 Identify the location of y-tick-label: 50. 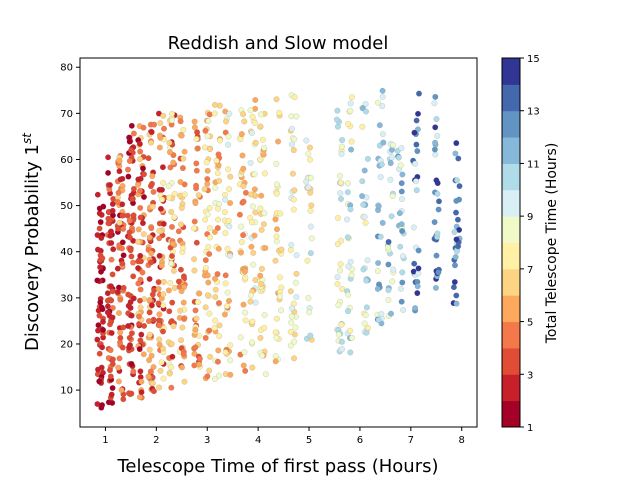
(66, 206).